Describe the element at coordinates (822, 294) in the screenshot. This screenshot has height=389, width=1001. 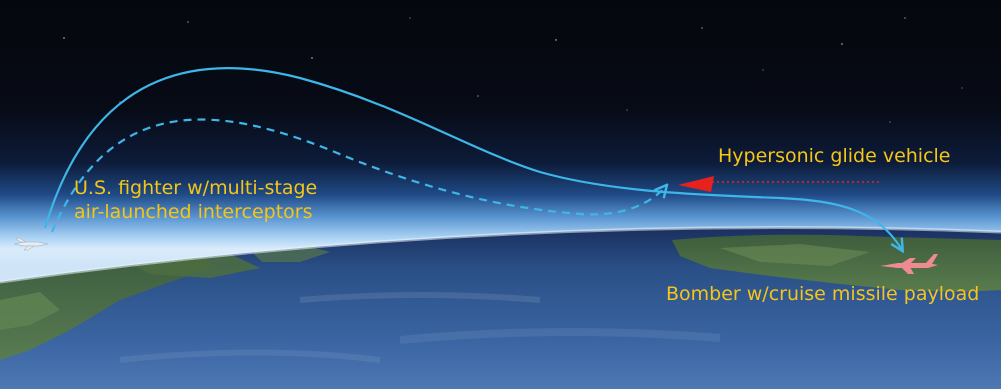
I see `bomber-label: Bomber w/cruise missile payload` at that location.